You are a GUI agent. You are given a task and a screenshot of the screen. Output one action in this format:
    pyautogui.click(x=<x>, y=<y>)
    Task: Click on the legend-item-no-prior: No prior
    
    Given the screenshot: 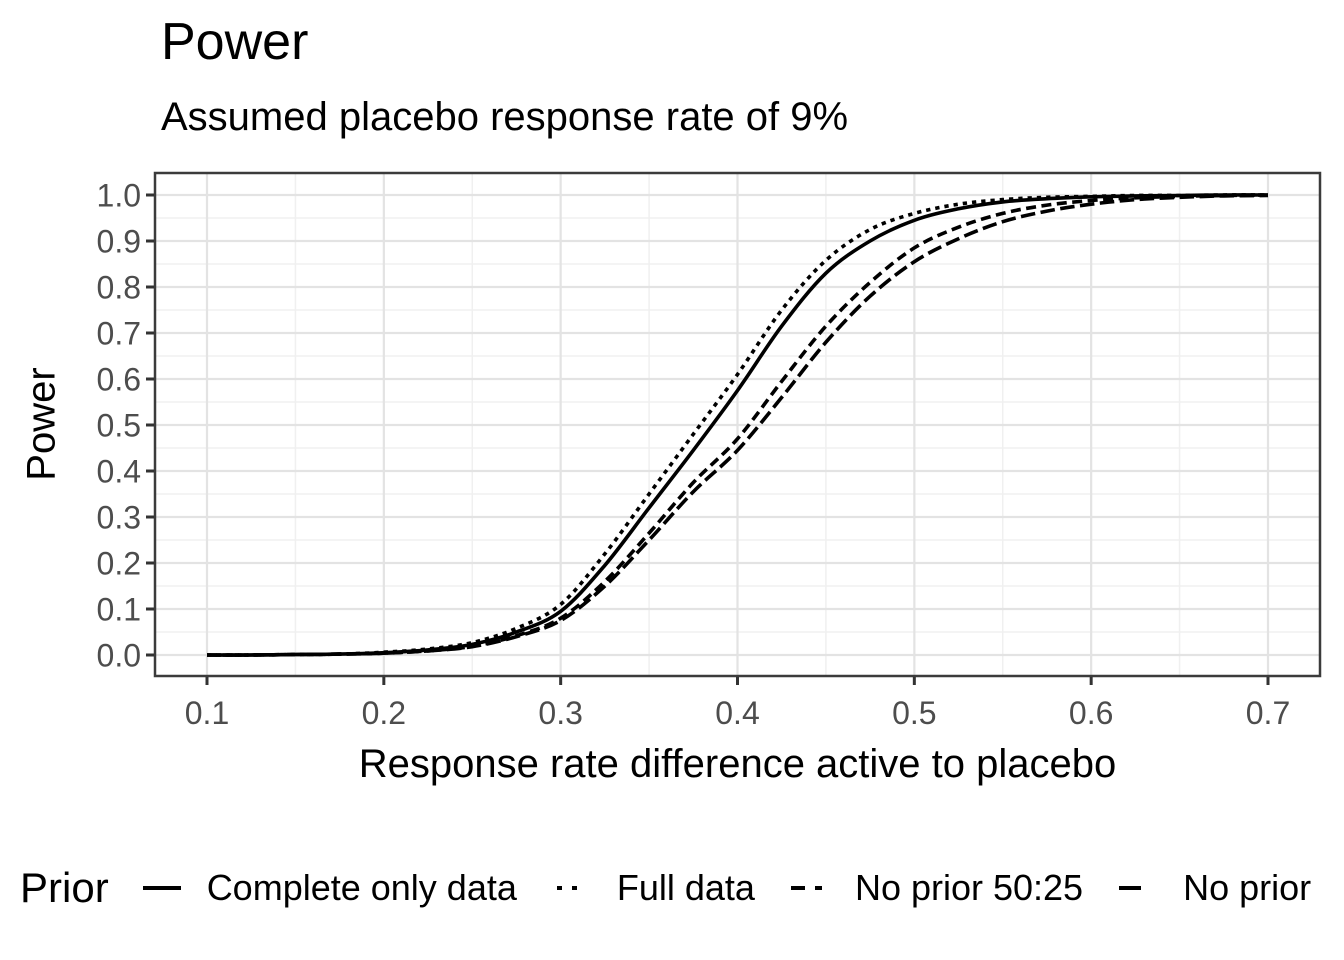 What is the action you would take?
    pyautogui.click(x=1215, y=888)
    